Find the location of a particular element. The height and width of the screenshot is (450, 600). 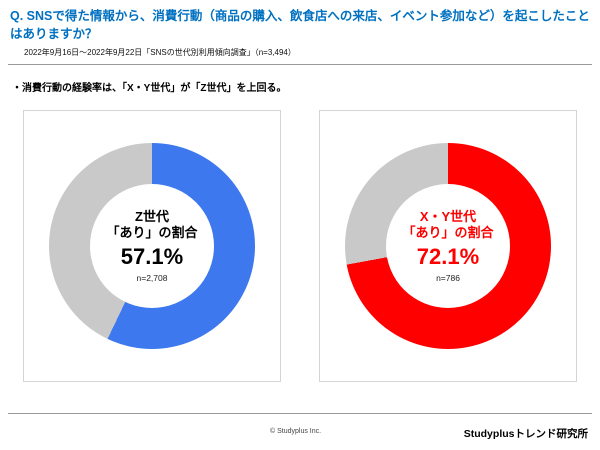

donut-value-z: 57.1% is located at coordinates (152, 256).